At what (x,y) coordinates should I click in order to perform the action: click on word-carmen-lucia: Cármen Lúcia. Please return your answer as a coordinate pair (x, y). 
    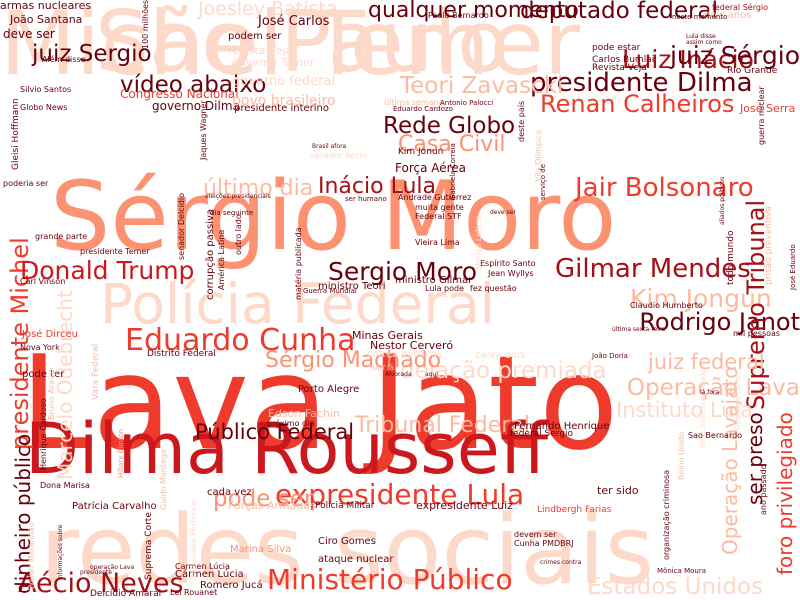
    Looking at the image, I should click on (209, 574).